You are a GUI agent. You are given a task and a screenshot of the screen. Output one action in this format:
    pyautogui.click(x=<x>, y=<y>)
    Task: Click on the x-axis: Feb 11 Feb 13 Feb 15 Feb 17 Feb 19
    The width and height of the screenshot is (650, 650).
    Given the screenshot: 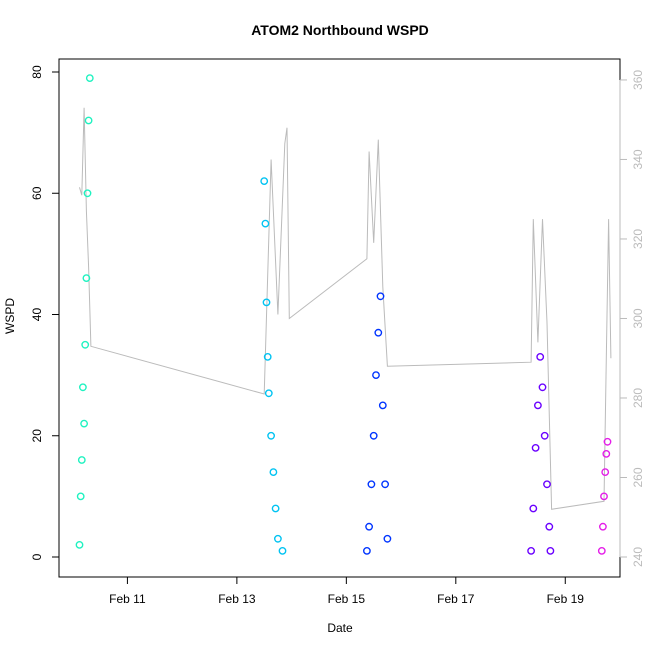 What is the action you would take?
    pyautogui.click(x=347, y=591)
    